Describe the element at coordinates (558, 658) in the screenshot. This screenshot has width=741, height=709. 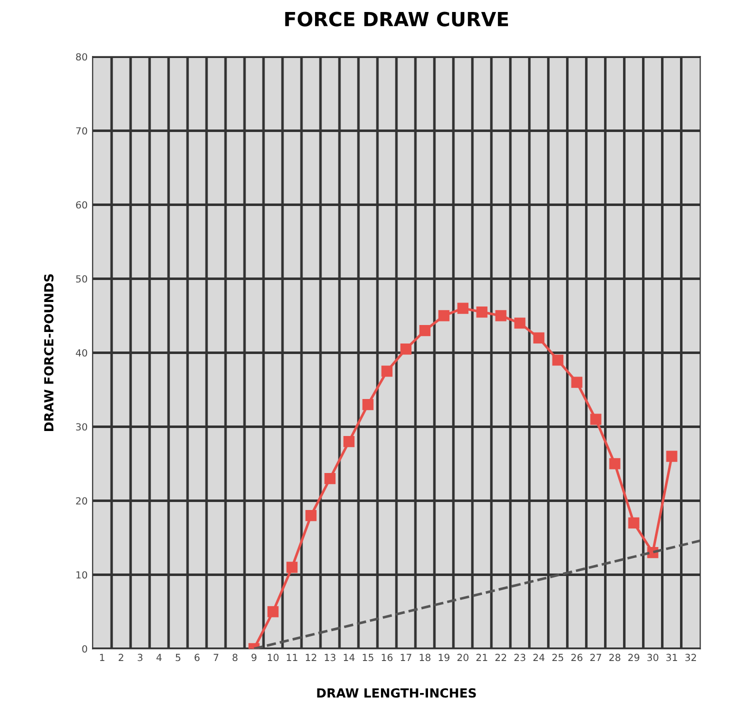
I see `x-tick-label: 25` at that location.